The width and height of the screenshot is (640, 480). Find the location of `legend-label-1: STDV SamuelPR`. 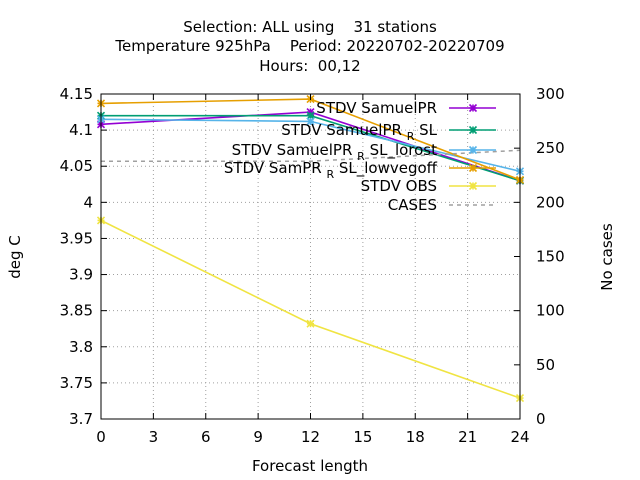

legend-label-1: STDV SamuelPR is located at coordinates (376, 108).